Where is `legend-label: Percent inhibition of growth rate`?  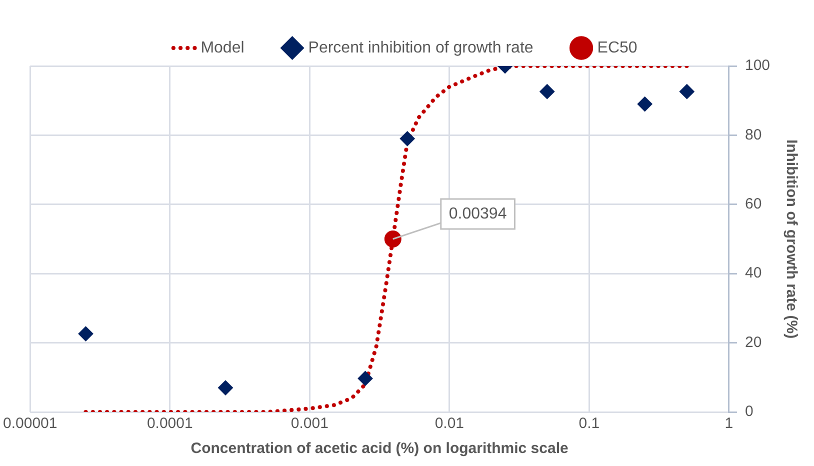 legend-label: Percent inhibition of growth rate is located at coordinates (421, 47).